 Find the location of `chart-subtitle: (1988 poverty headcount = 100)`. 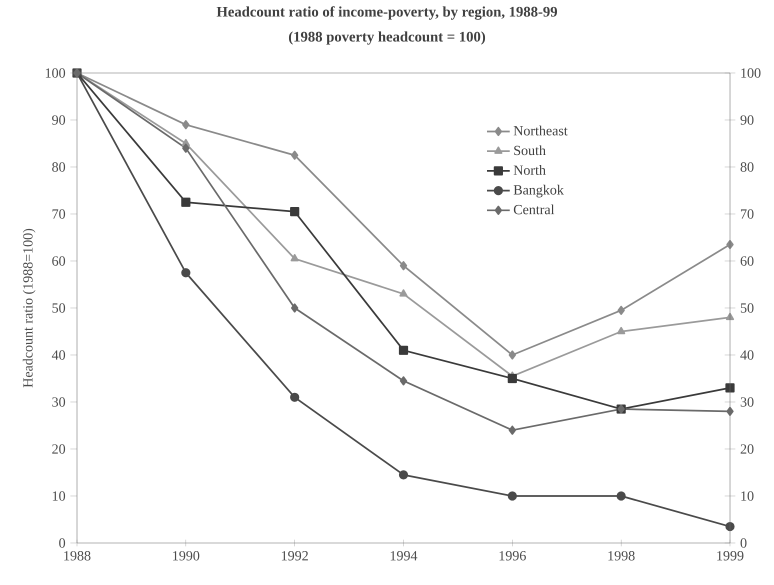

chart-subtitle: (1988 poverty headcount = 100) is located at coordinates (387, 38).